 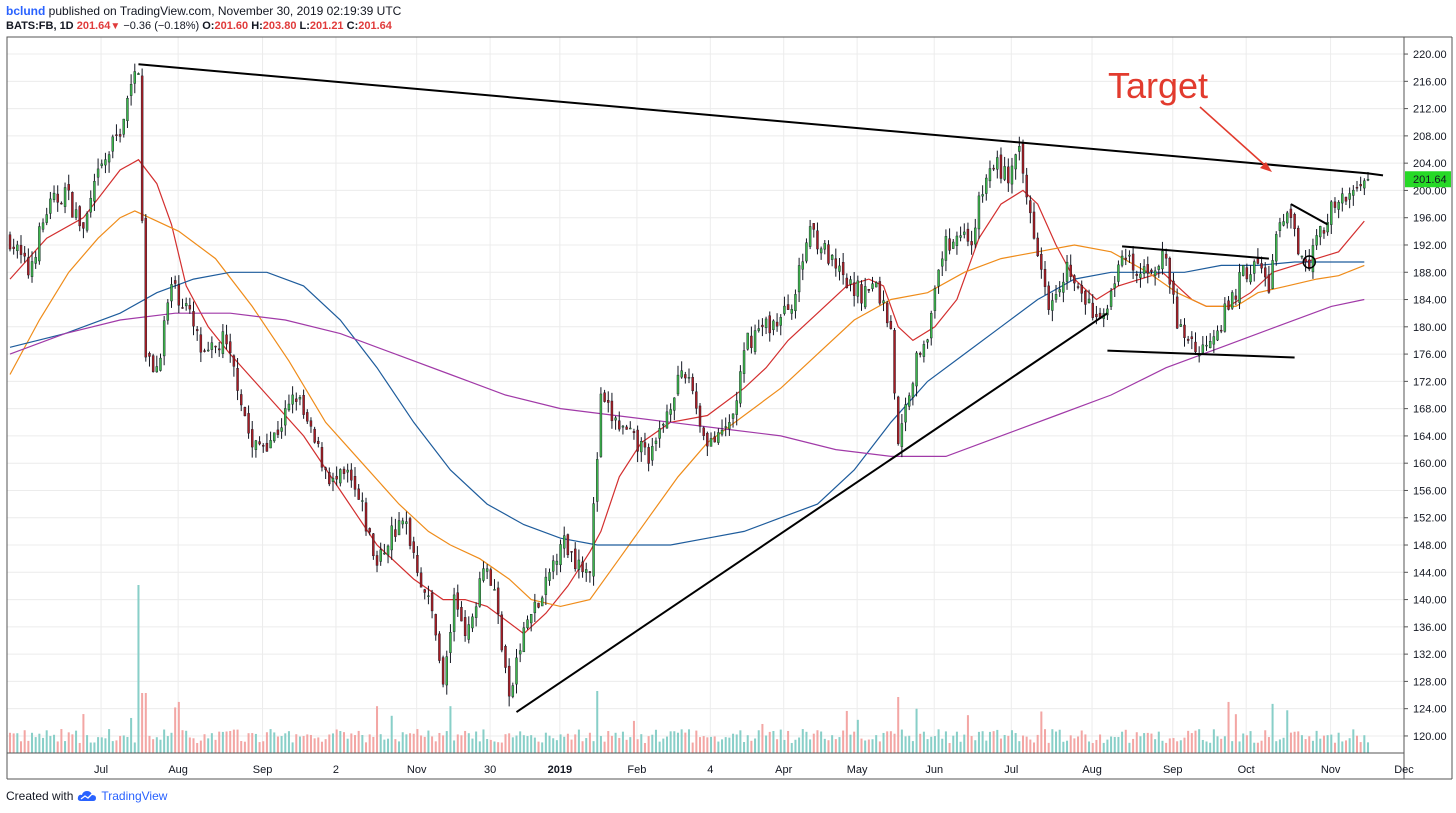 I want to click on y-tick-label: 184.00, so click(x=1430, y=301).